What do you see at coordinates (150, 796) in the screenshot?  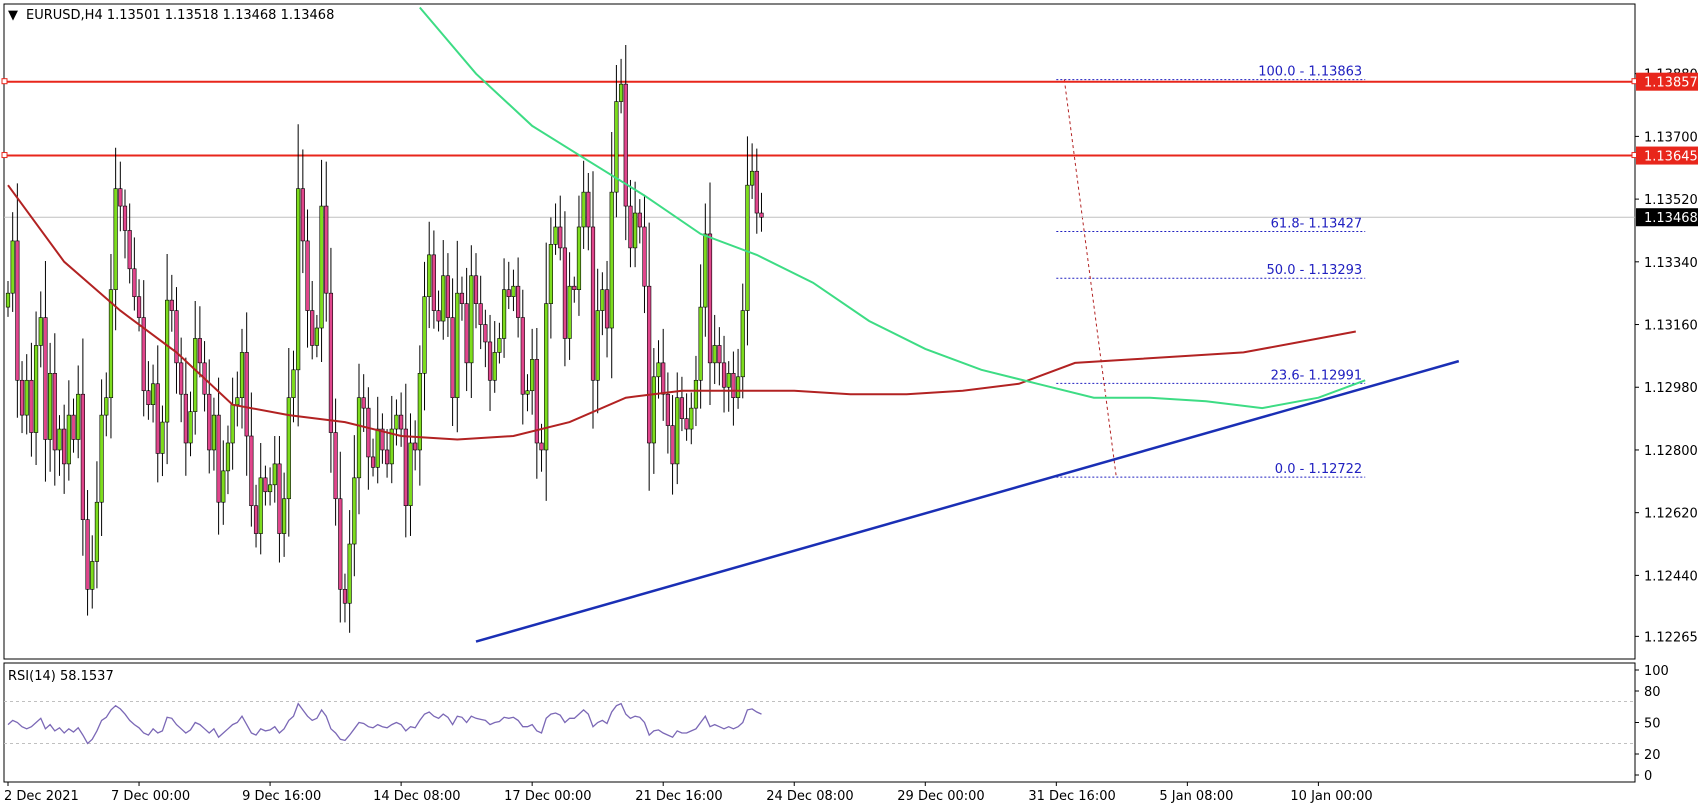 I see `time-tick-label-1: 7 Dec 00:00` at bounding box center [150, 796].